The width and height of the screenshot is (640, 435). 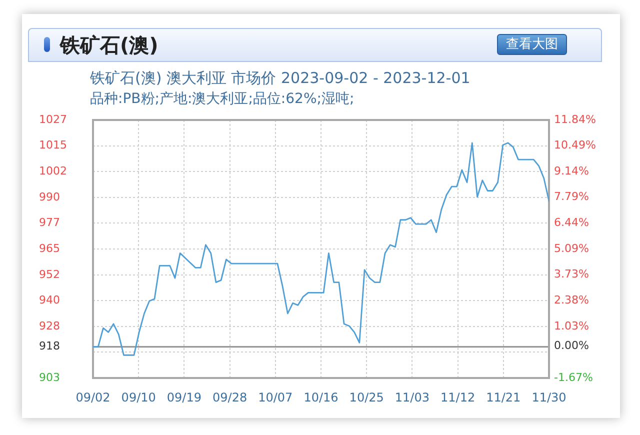 I want to click on y2-tick-label: 6.44%, so click(x=571, y=222).